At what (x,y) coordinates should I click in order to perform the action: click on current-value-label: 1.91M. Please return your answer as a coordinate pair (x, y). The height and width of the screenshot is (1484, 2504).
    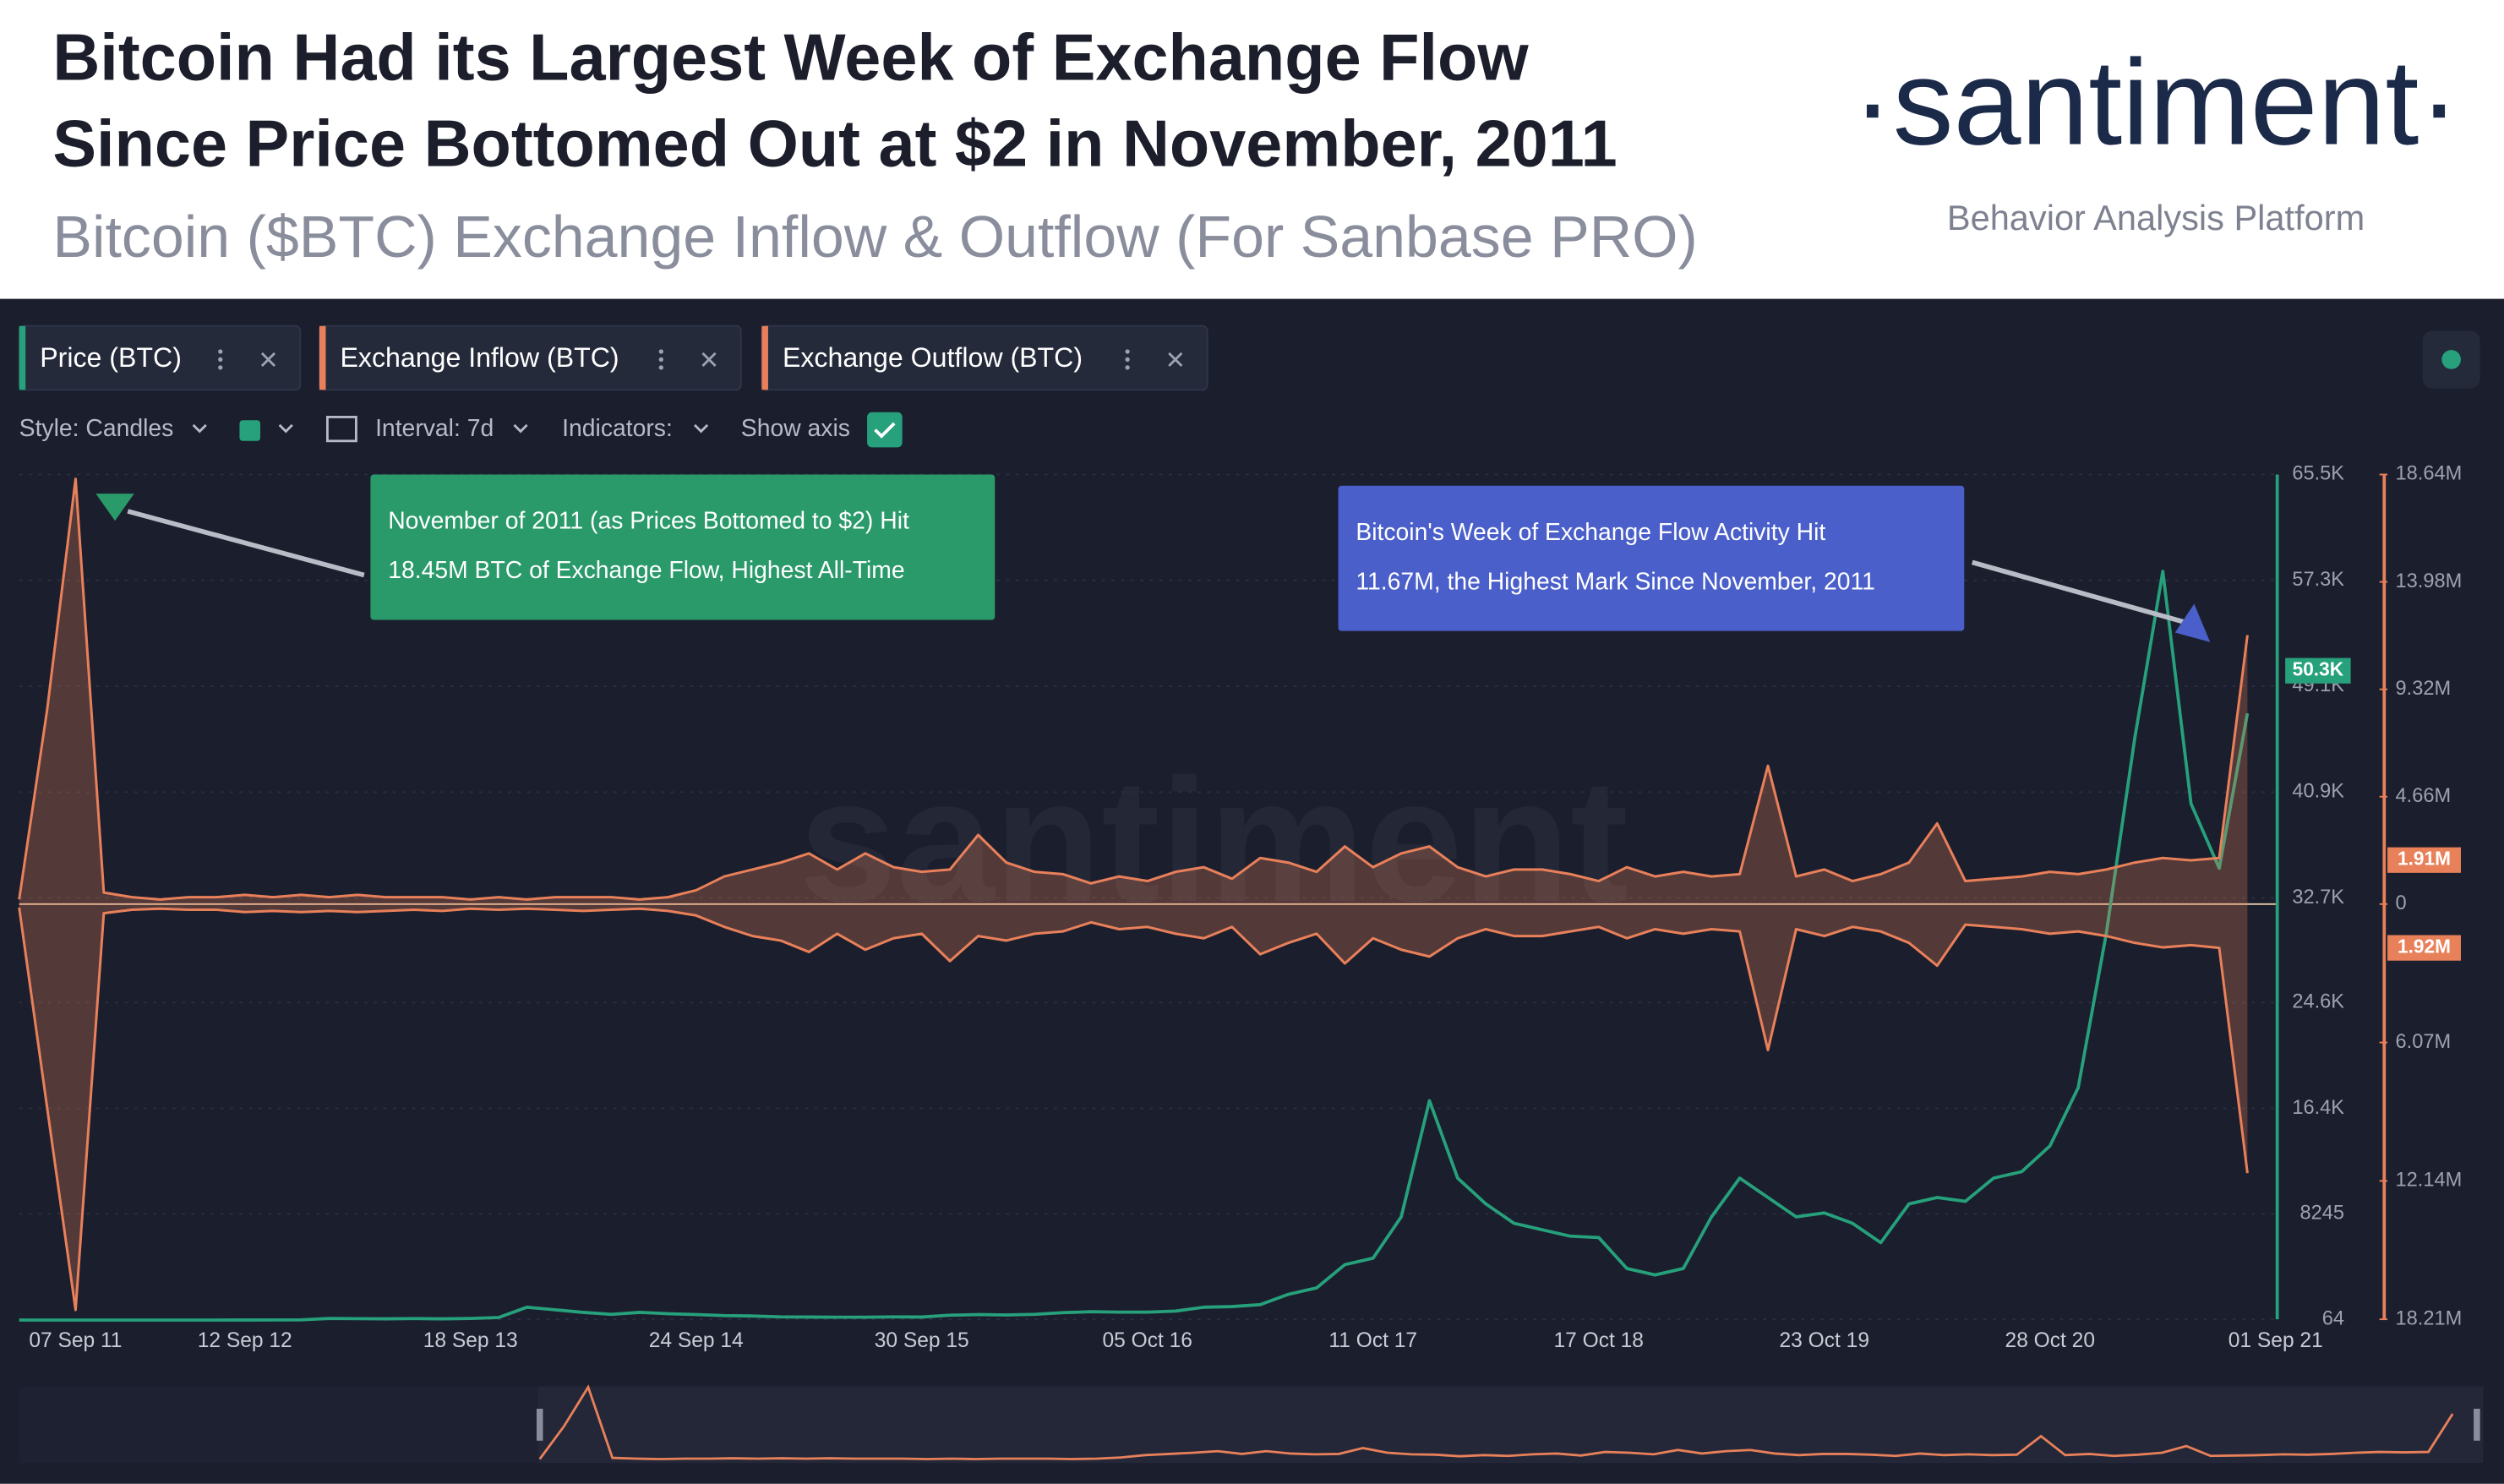
    Looking at the image, I should click on (2424, 859).